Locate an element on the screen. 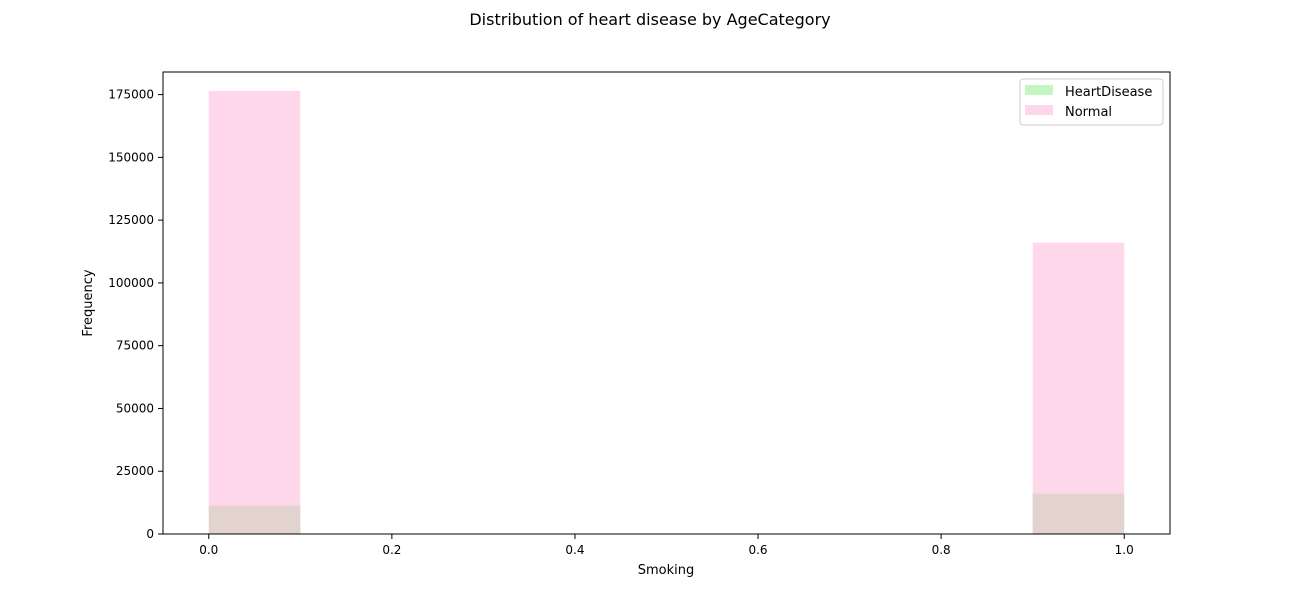 This screenshot has height=600, width=1300. legend-swatch-heartdisease is located at coordinates (1039, 90).